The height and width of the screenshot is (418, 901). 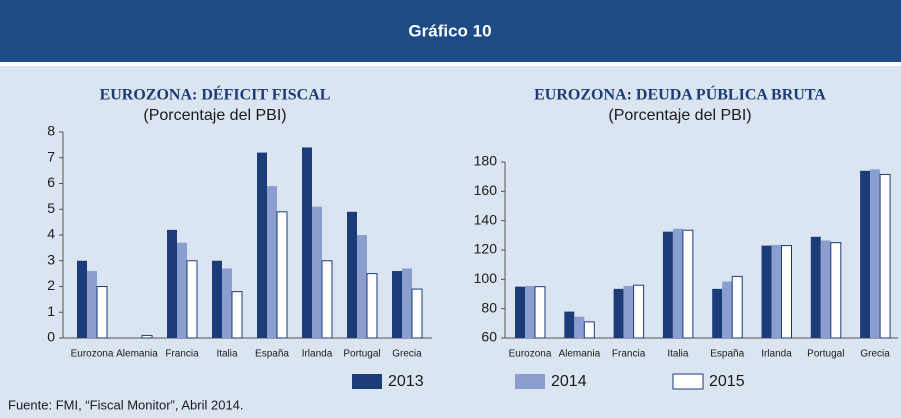 I want to click on y-tick-label: 180, so click(x=486, y=161).